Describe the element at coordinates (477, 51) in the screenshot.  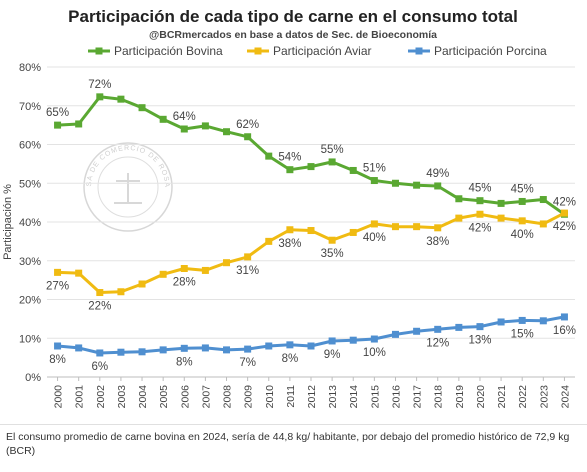
I see `legend-item-3: Participación Porcina` at that location.